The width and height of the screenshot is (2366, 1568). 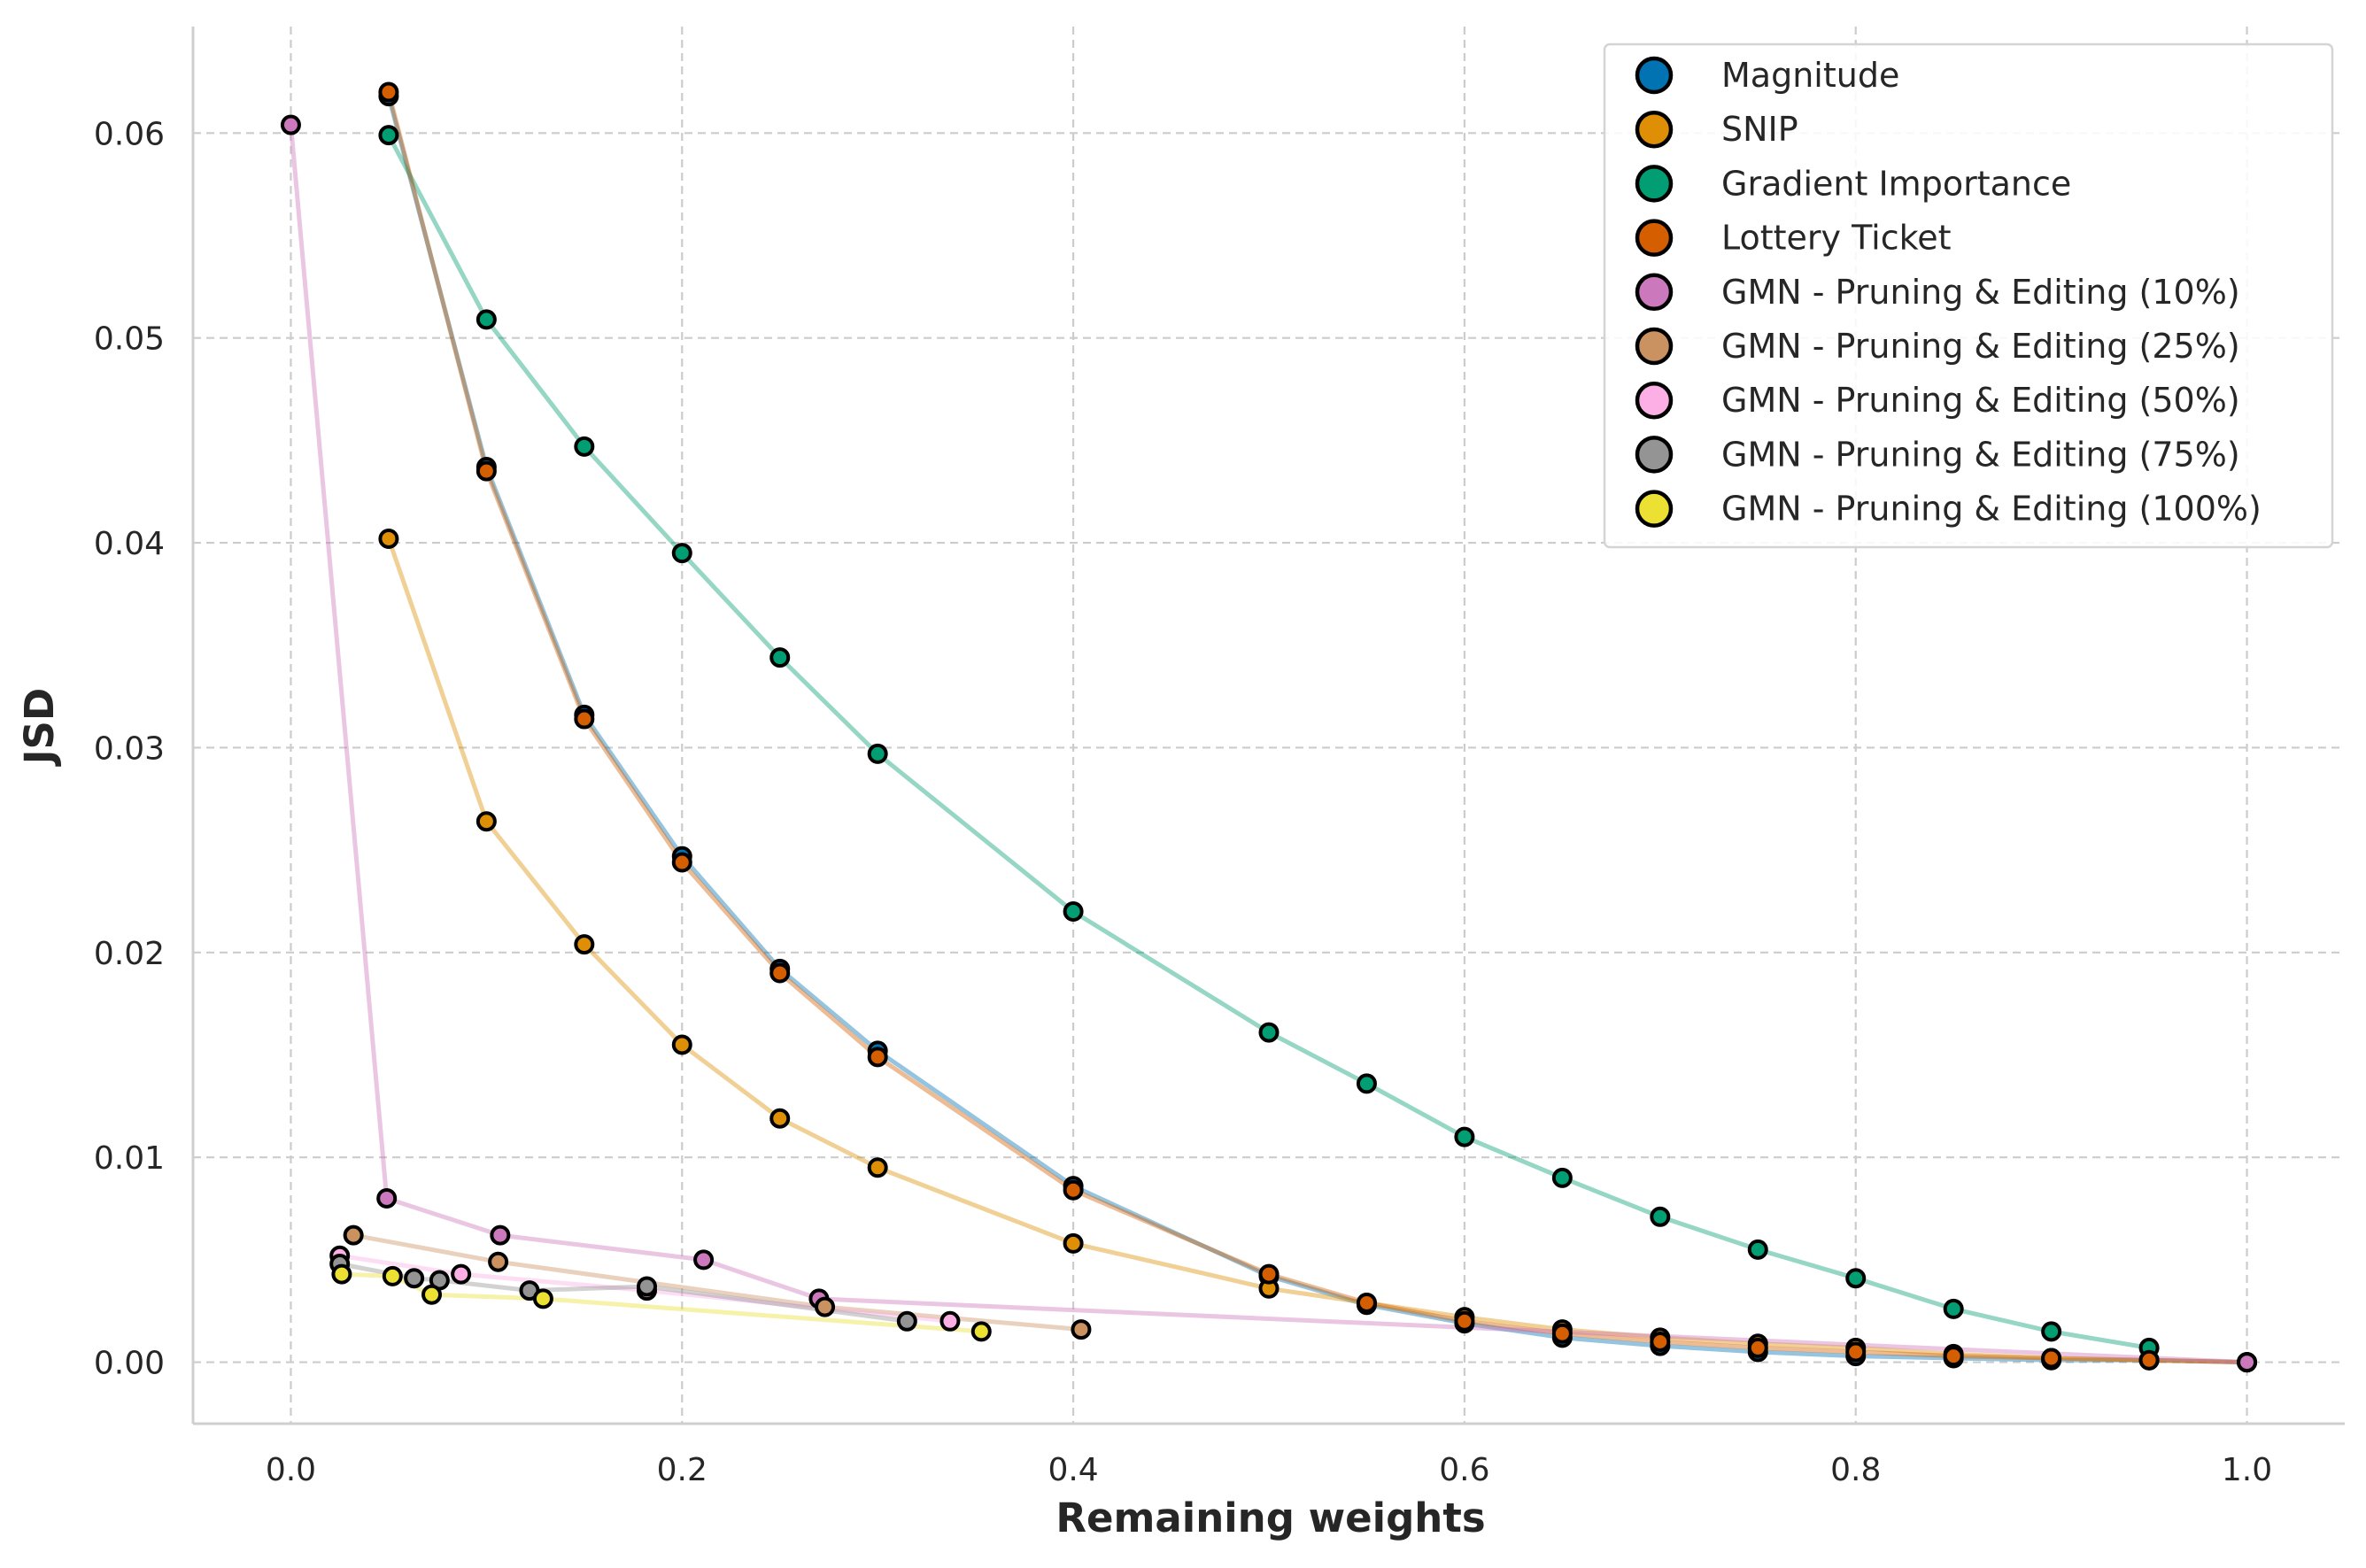 I want to click on y-tick-label: 0.04, so click(x=129, y=544).